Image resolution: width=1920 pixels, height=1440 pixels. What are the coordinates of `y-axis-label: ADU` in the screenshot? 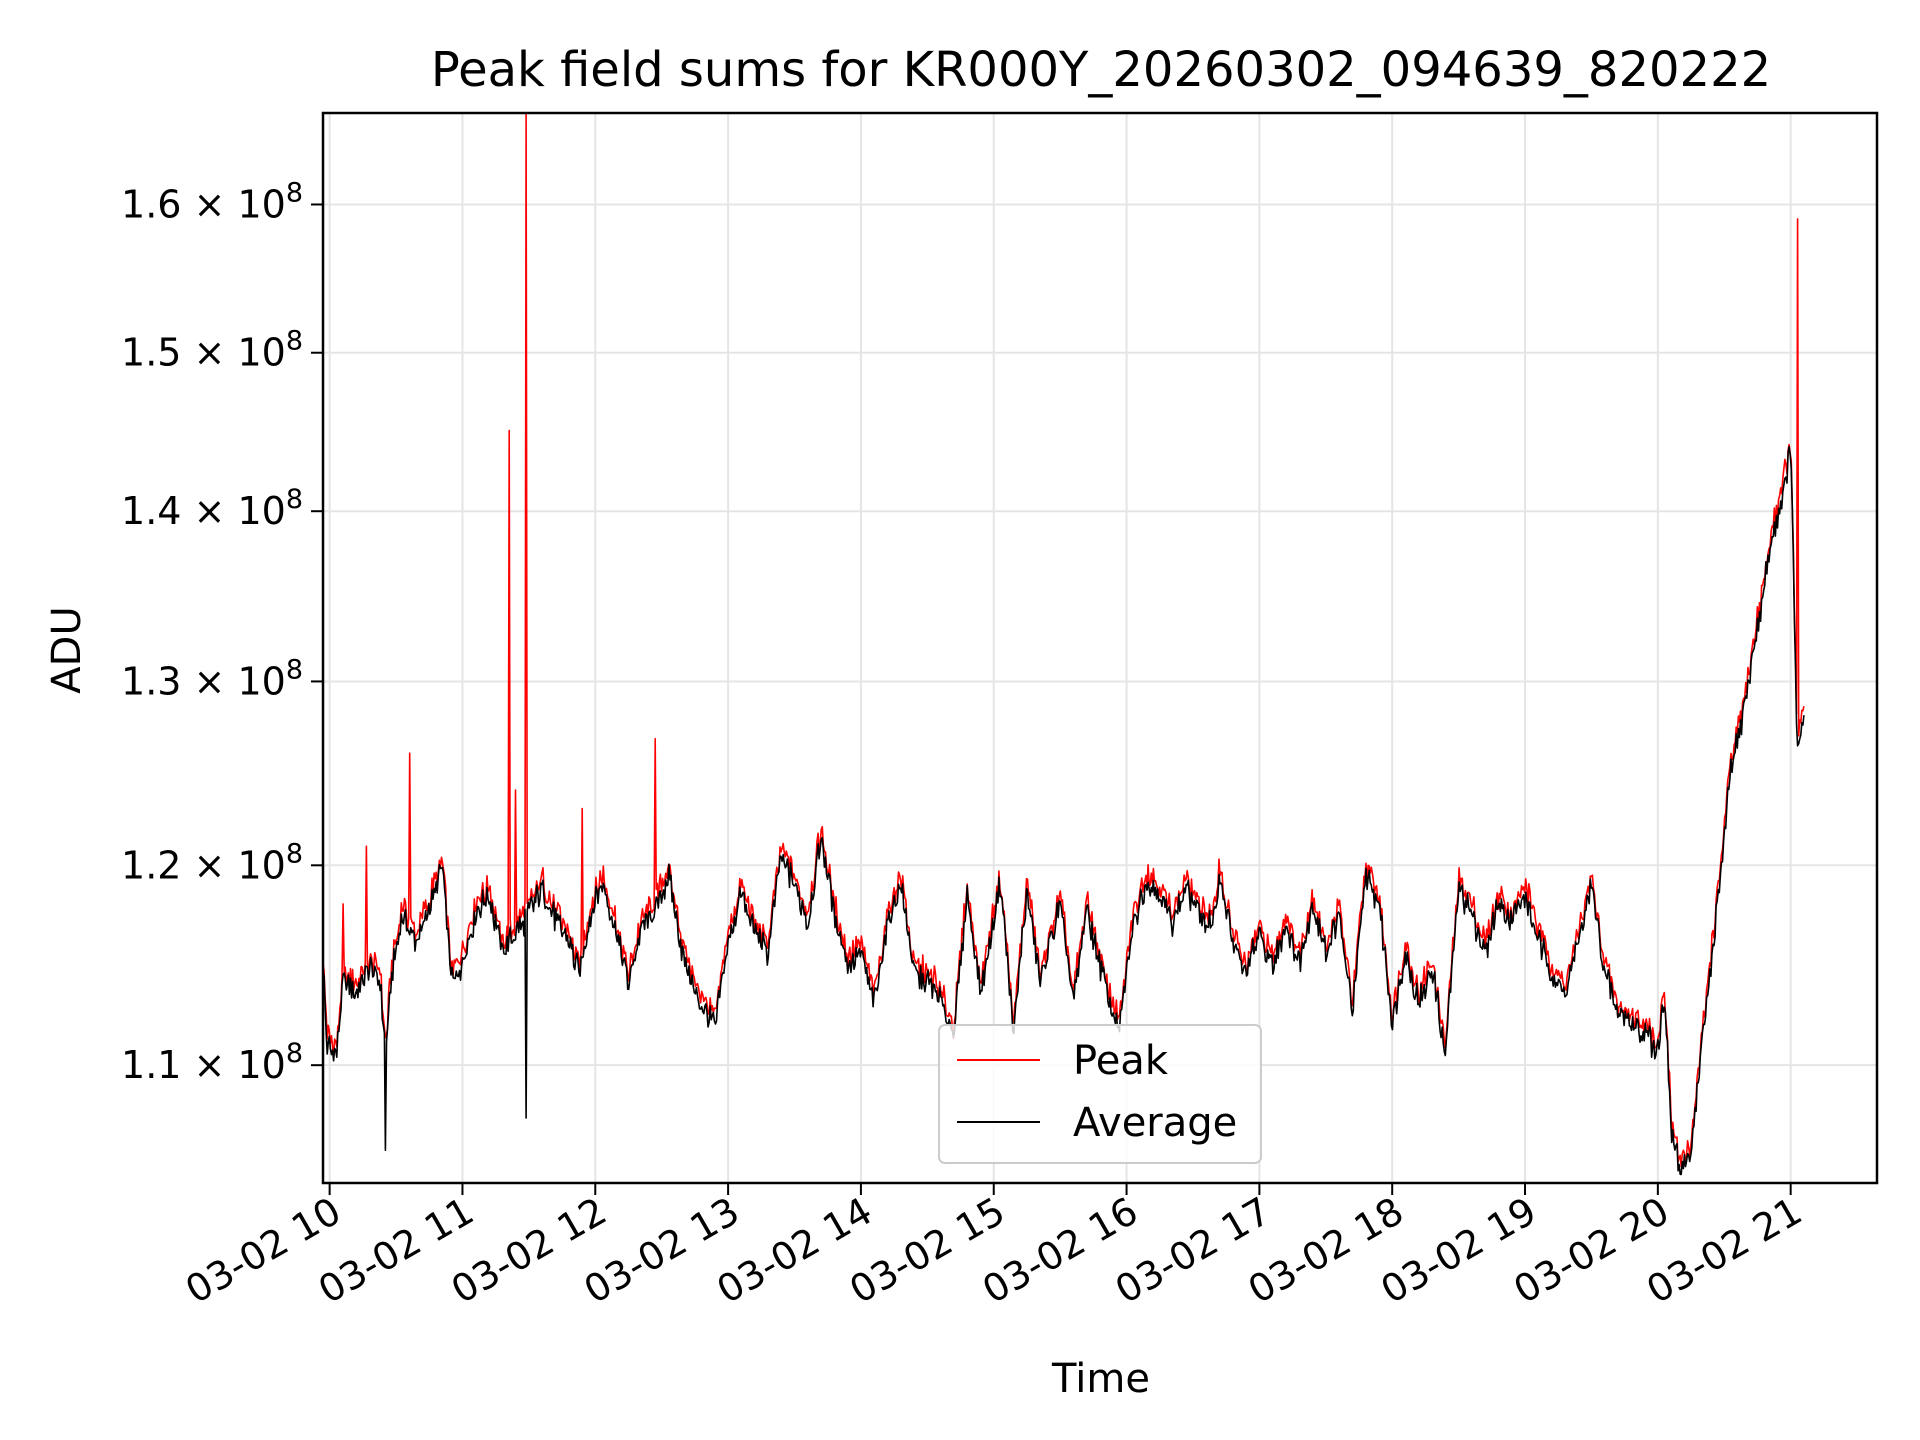 It's located at (67, 649).